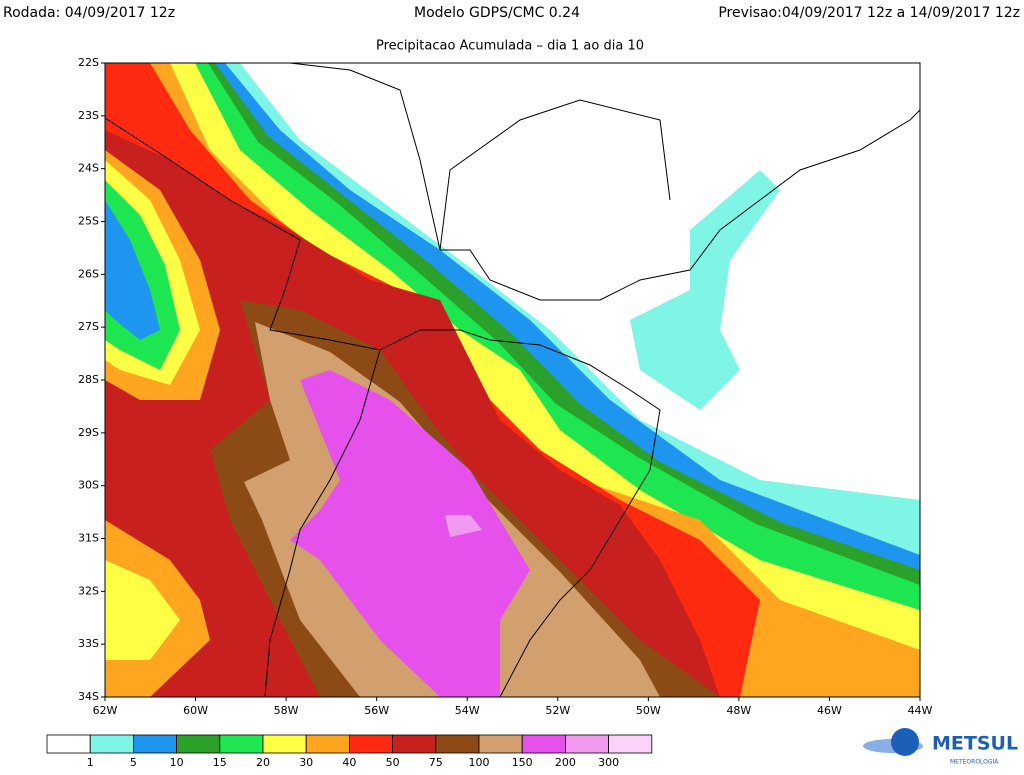  I want to click on lat-label: 22S, so click(88, 62).